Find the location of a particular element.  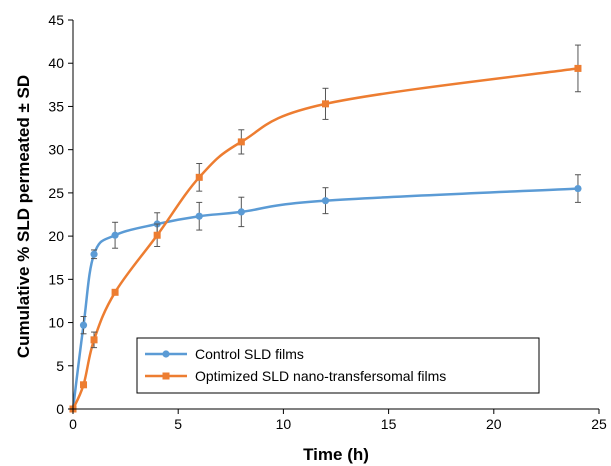

legend-item-1: Control SLD films is located at coordinates (224, 354).